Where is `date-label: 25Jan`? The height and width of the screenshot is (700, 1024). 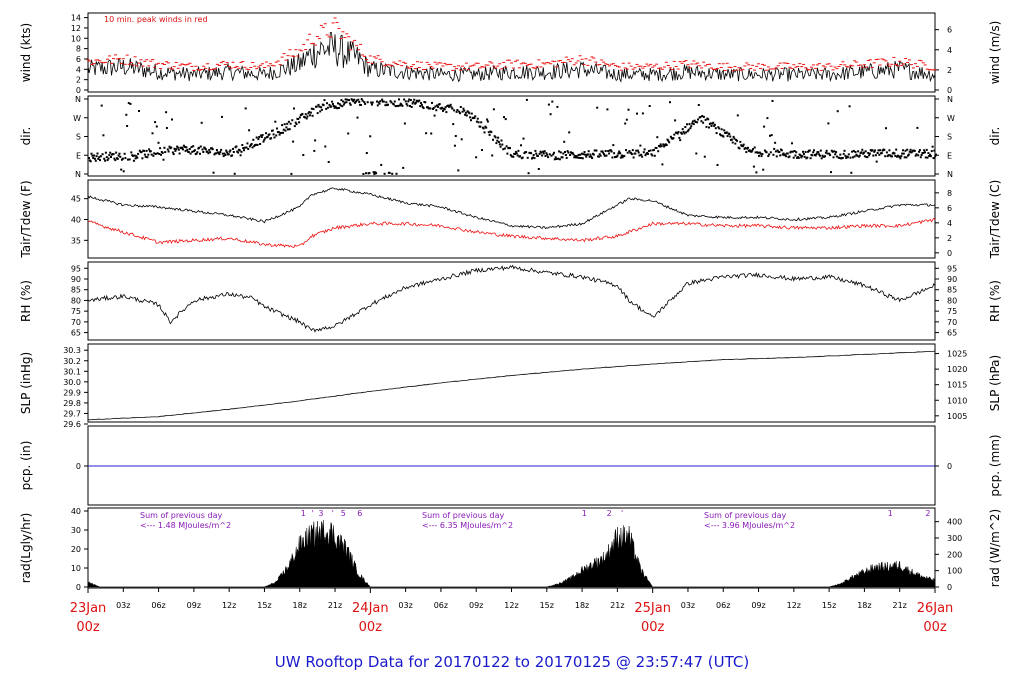 date-label: 25Jan is located at coordinates (652, 608).